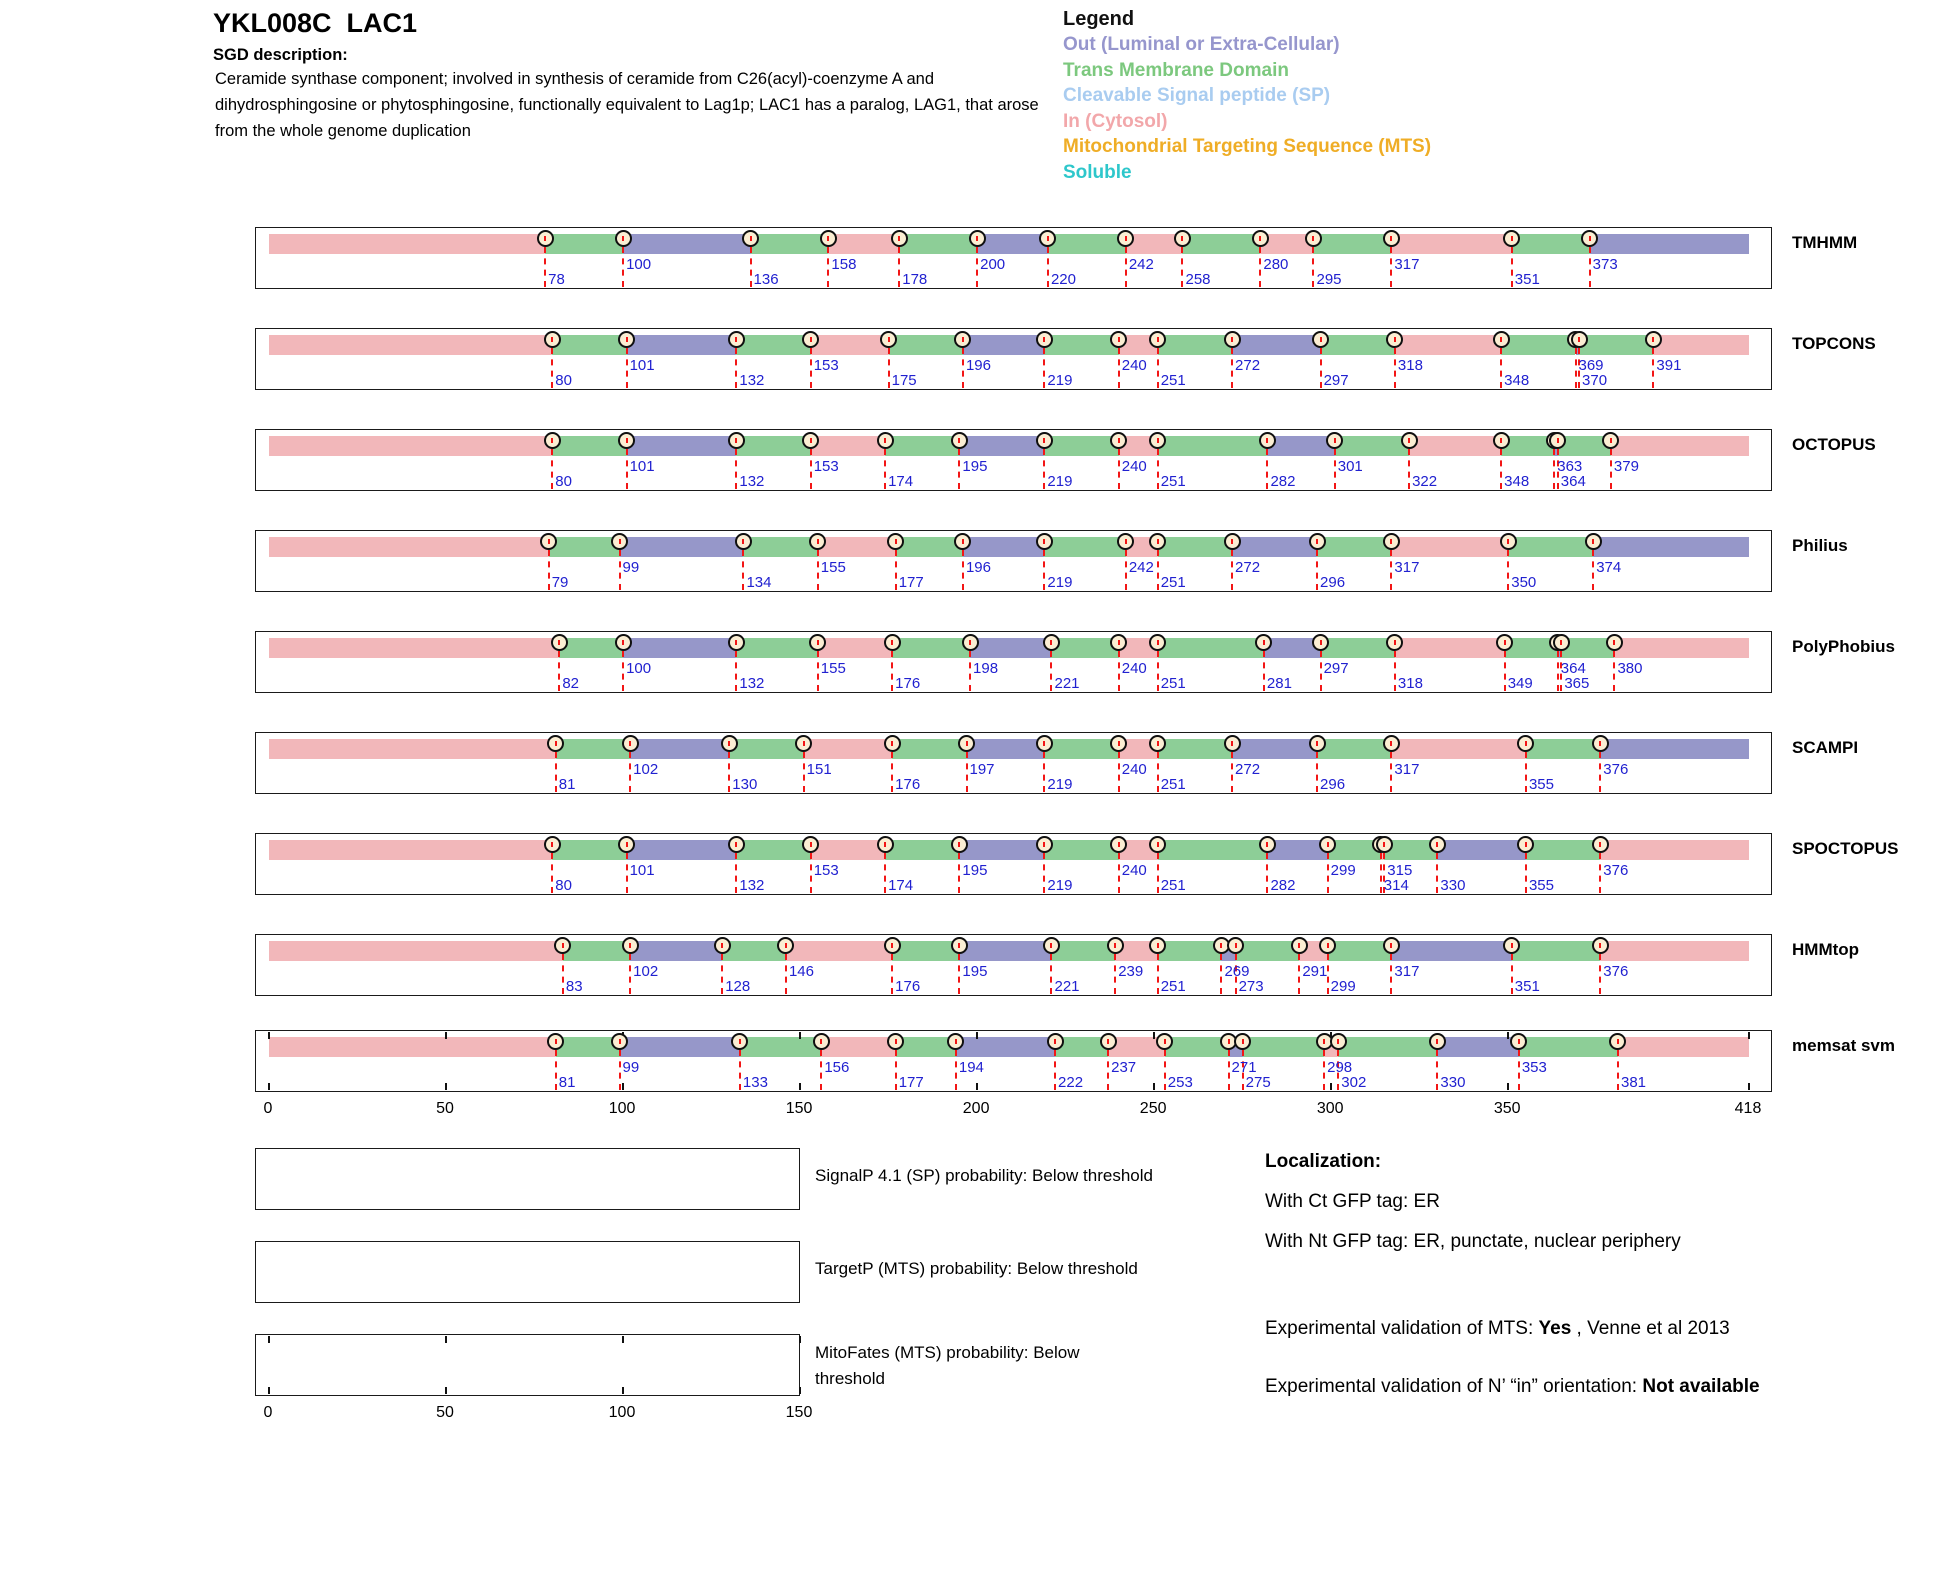 This screenshot has height=1573, width=1950. I want to click on boundary-position-label: 271, so click(1244, 1067).